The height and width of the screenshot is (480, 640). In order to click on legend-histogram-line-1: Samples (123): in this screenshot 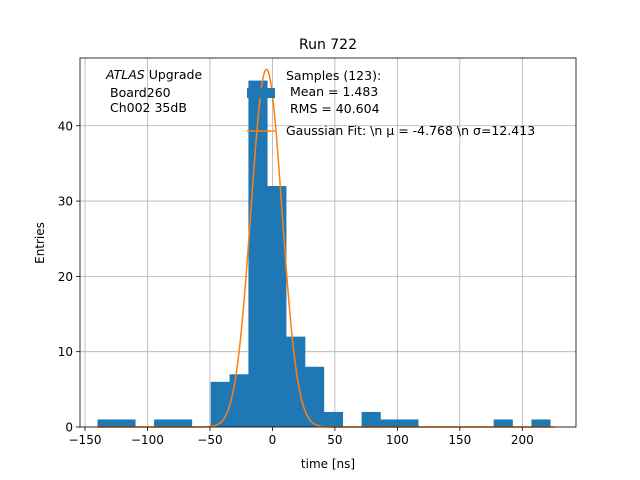, I will do `click(333, 75)`.